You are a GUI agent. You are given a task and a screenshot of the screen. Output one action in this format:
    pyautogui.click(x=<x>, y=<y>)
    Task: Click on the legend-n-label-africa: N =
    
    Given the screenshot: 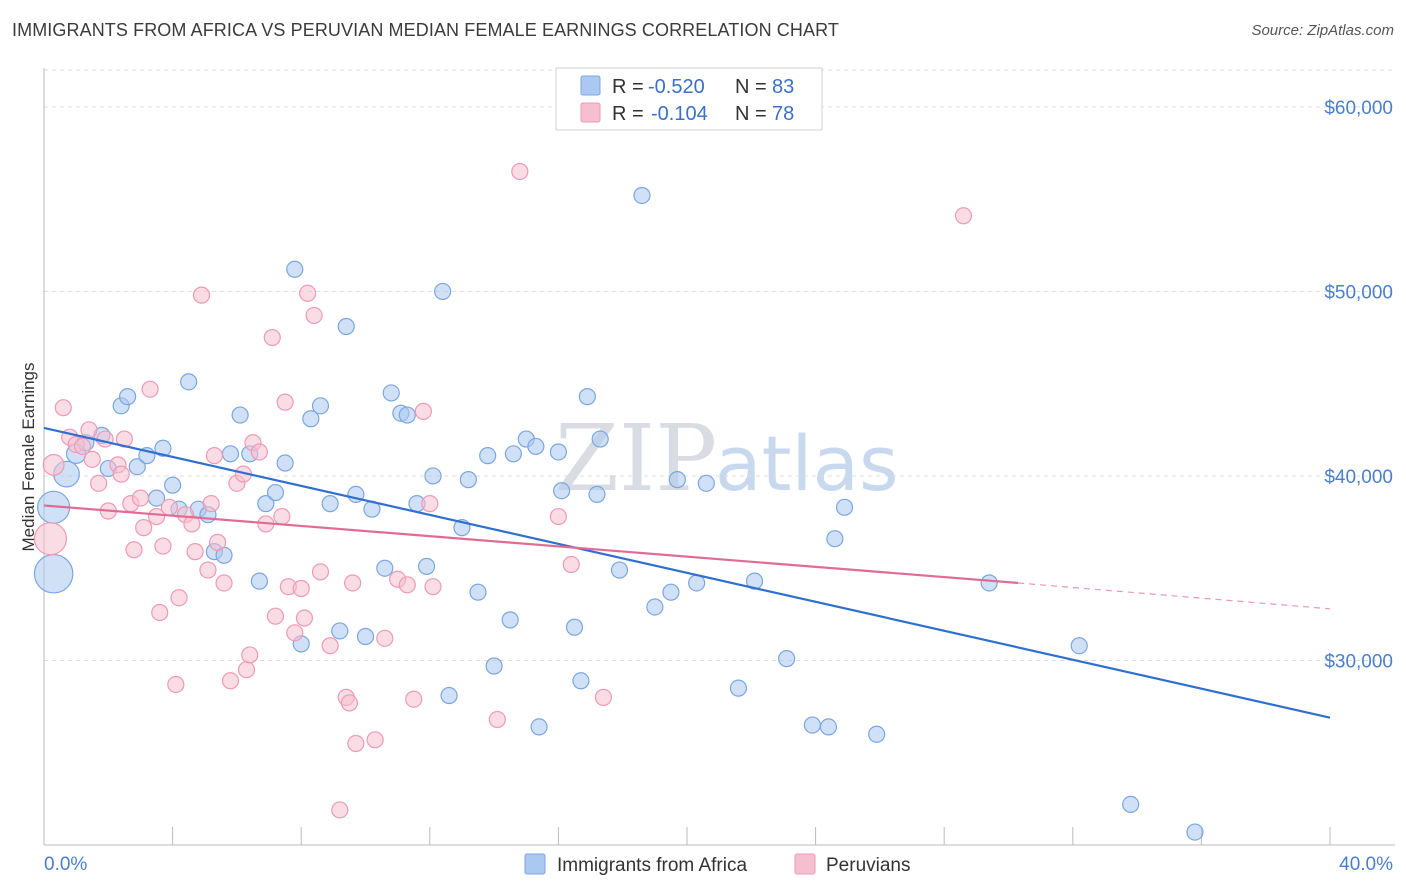 What is the action you would take?
    pyautogui.click(x=751, y=87)
    